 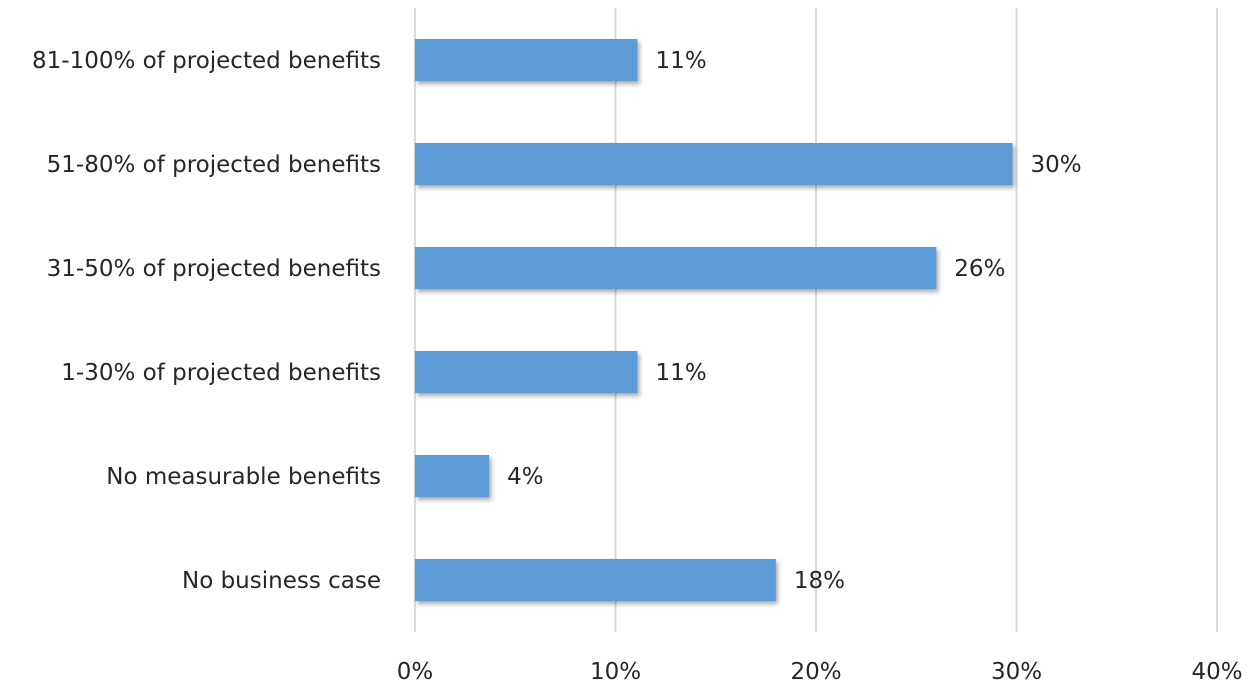 What do you see at coordinates (615, 672) in the screenshot?
I see `x-tick-label: 10%` at bounding box center [615, 672].